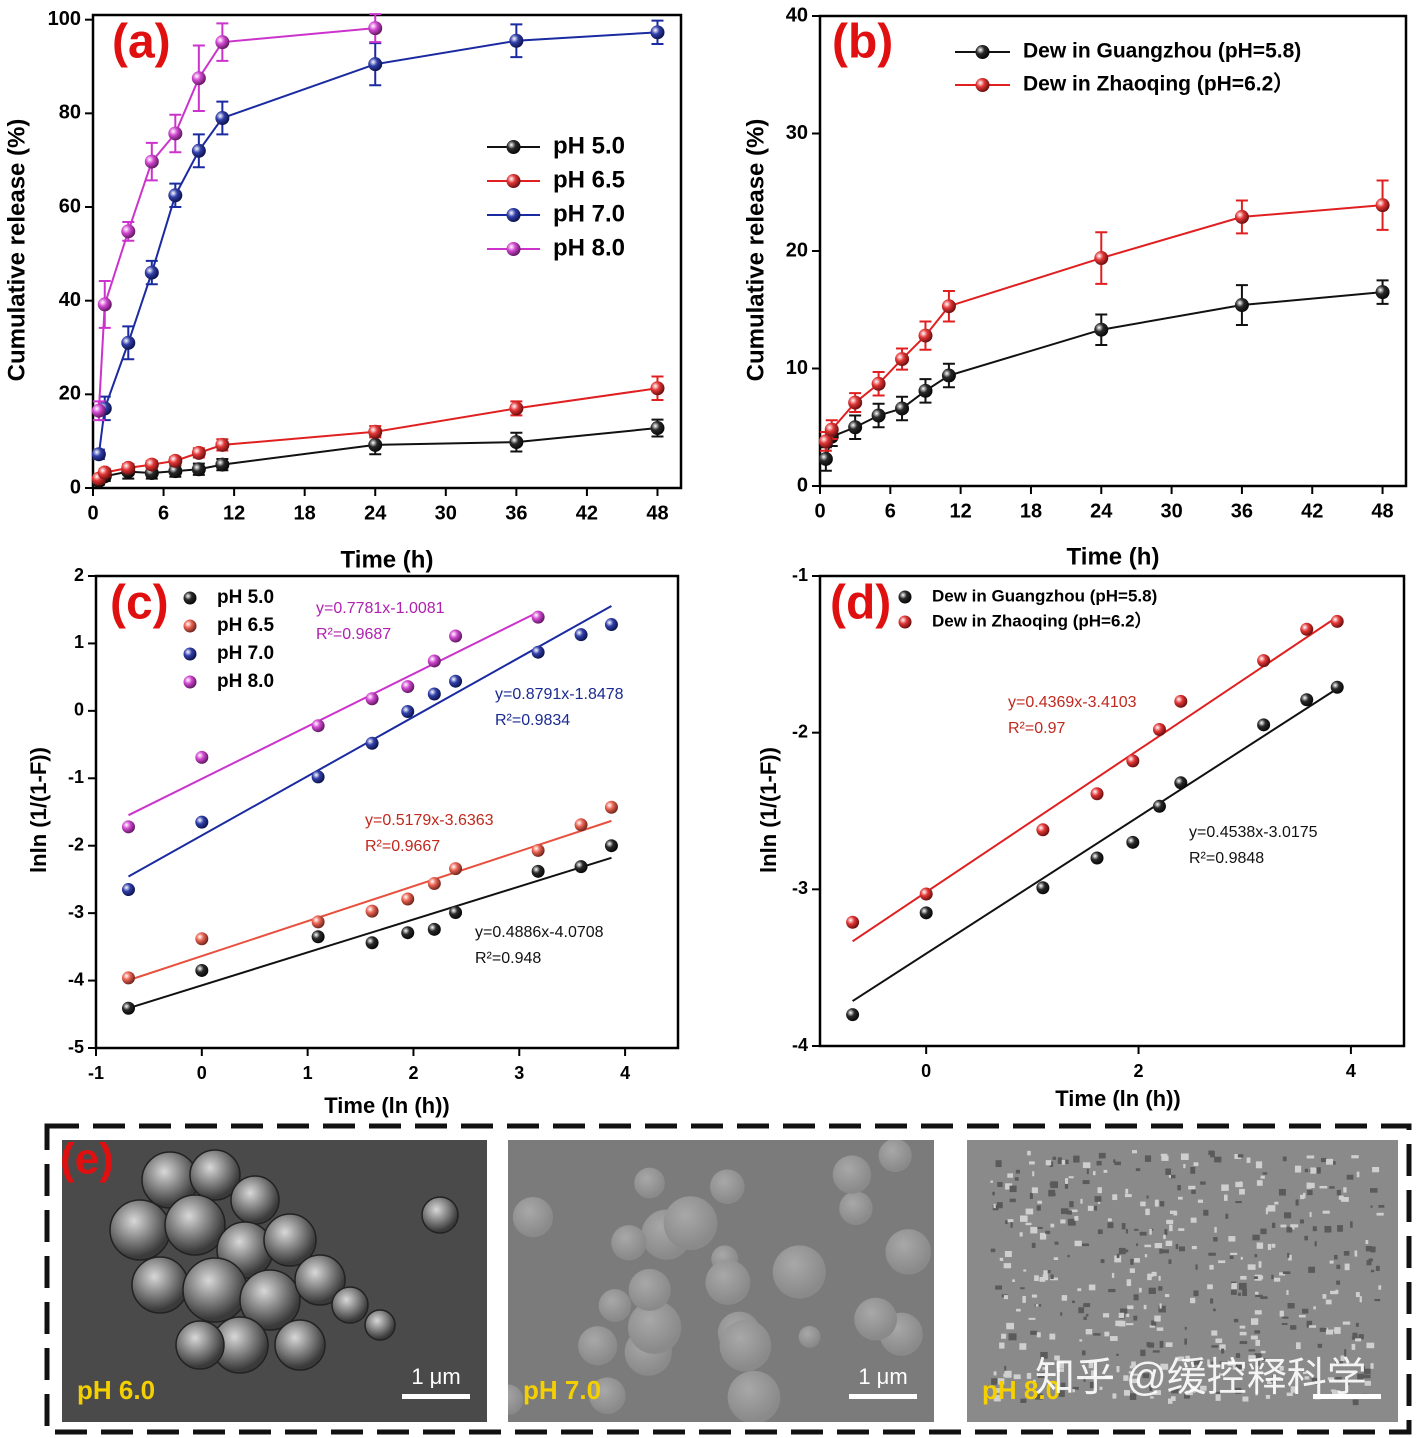 Image resolution: width=1420 pixels, height=1438 pixels. What do you see at coordinates (305, 513) in the screenshot?
I see `x-tick-label: 18` at bounding box center [305, 513].